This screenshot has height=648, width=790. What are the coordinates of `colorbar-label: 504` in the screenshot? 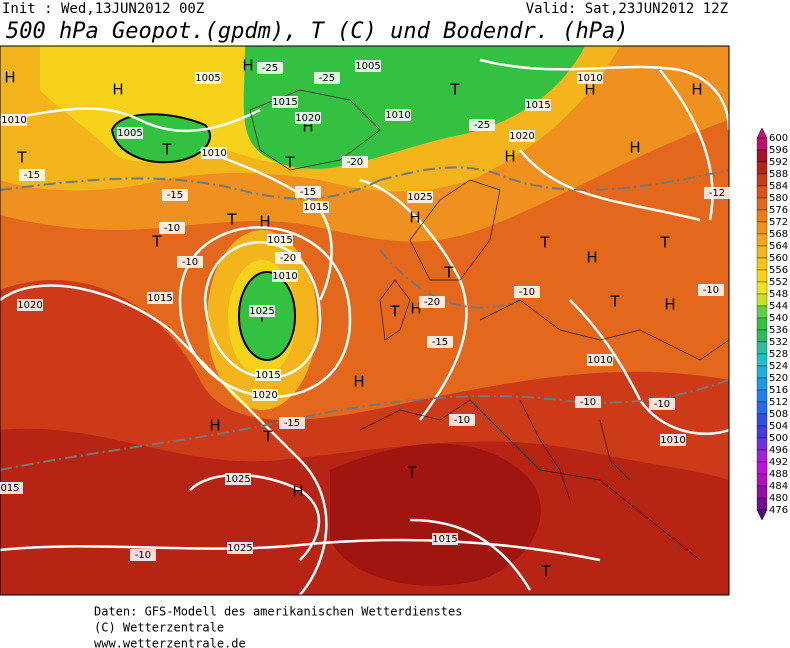 It's located at (778, 426).